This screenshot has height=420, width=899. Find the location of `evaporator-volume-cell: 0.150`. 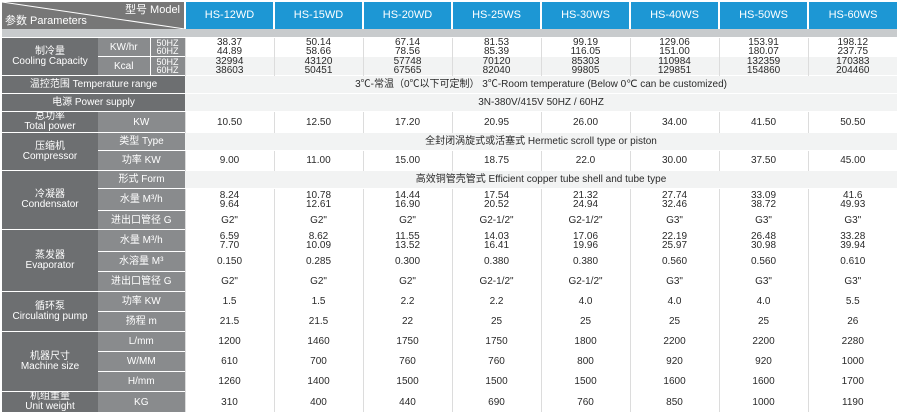

evaporator-volume-cell: 0.150 is located at coordinates (229, 261).